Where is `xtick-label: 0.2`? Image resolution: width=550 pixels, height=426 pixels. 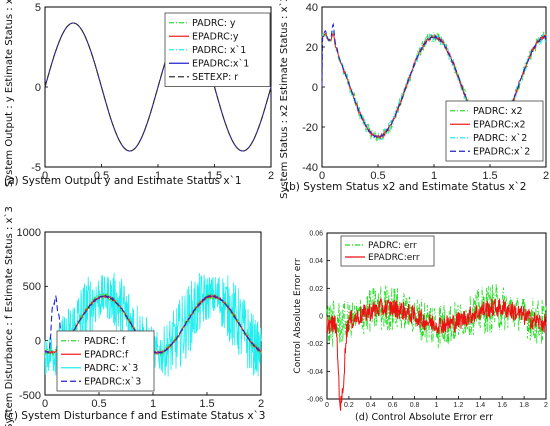
xtick-label: 0.2 is located at coordinates (349, 405).